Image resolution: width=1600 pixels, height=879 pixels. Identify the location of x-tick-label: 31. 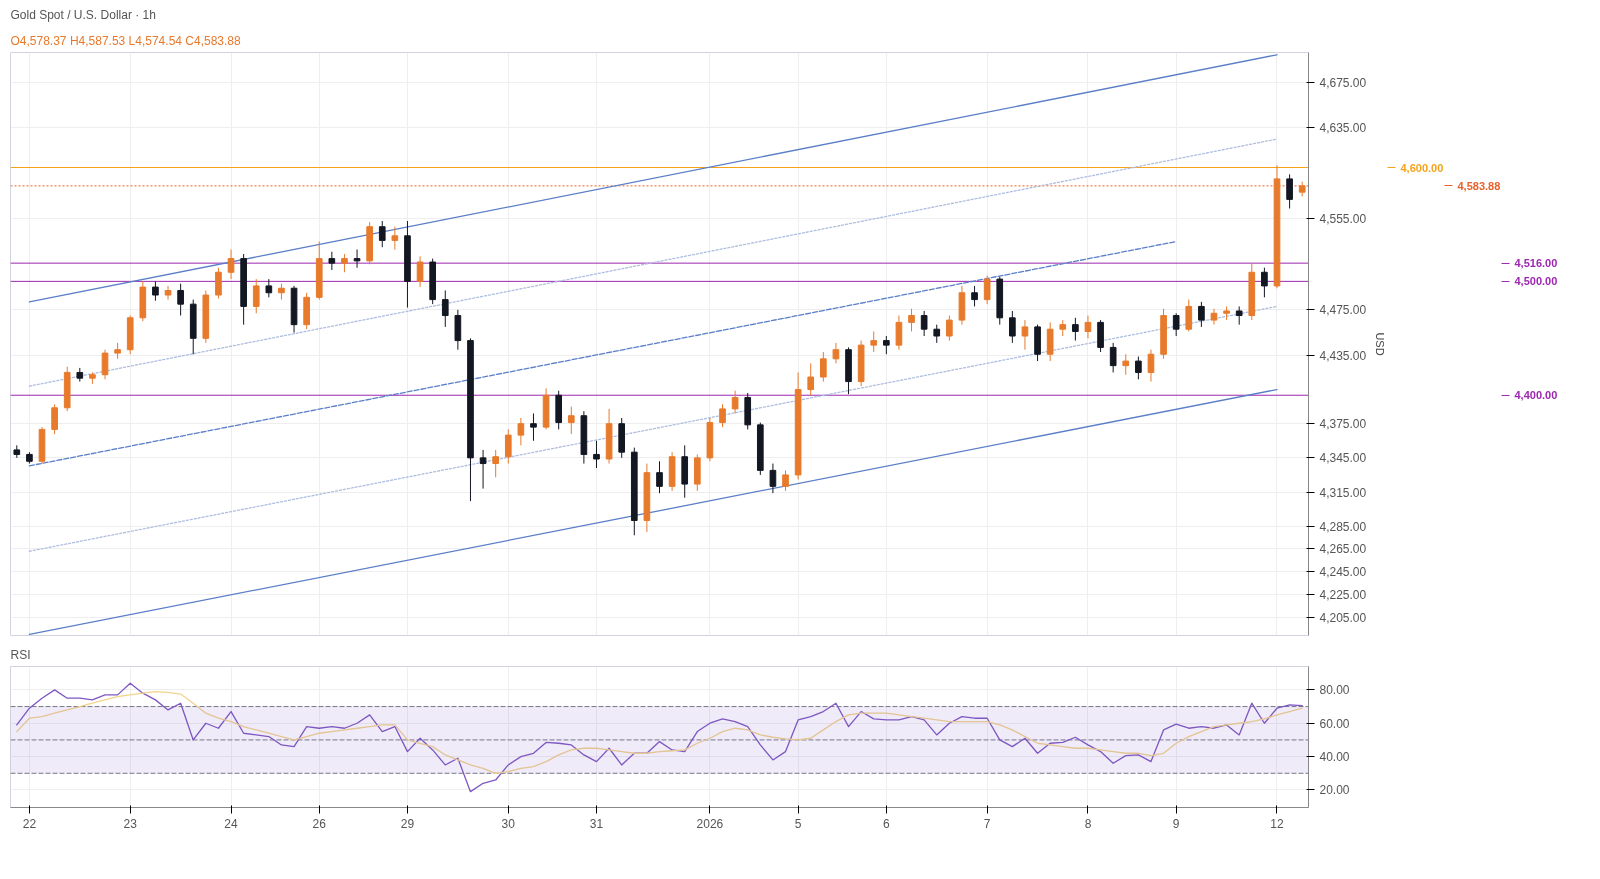
(596, 823).